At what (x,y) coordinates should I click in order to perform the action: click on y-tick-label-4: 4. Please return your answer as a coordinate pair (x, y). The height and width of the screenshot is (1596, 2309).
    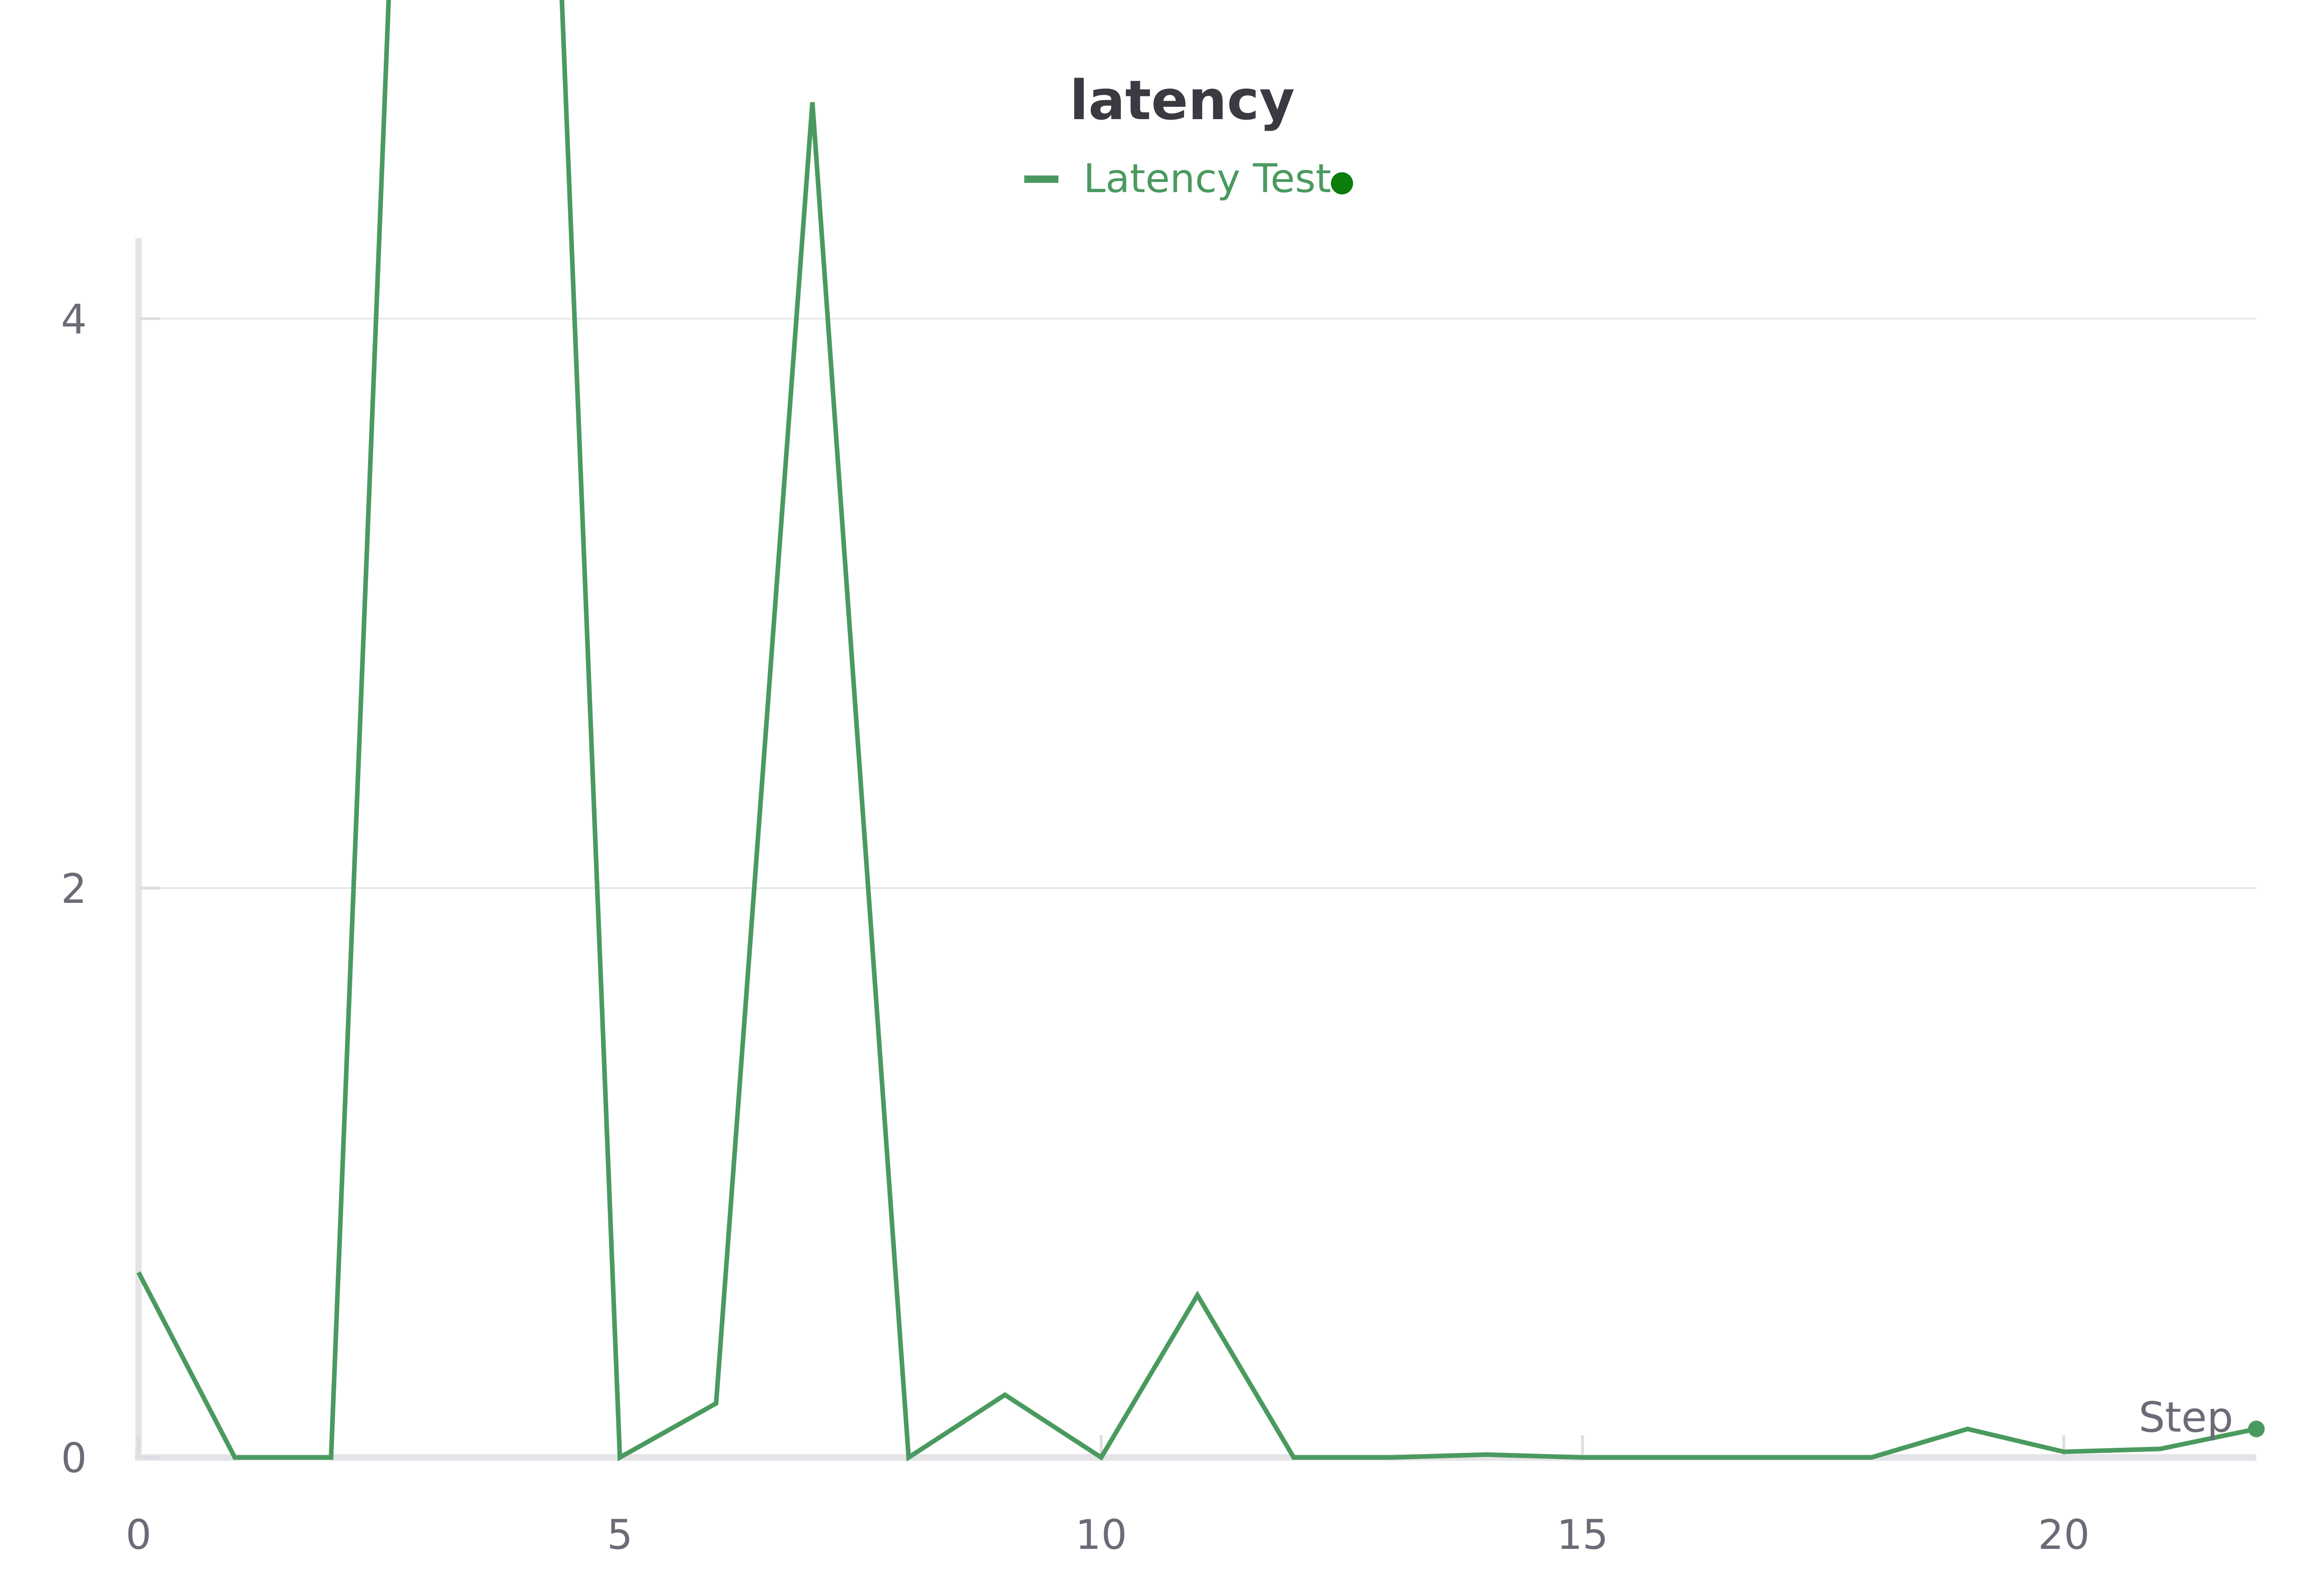
    Looking at the image, I should click on (74, 319).